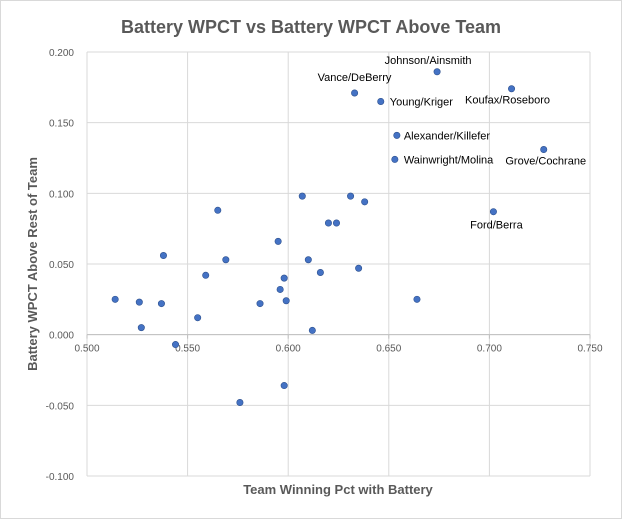 The height and width of the screenshot is (519, 622). I want to click on y-tick-label: 0.100, so click(61, 194).